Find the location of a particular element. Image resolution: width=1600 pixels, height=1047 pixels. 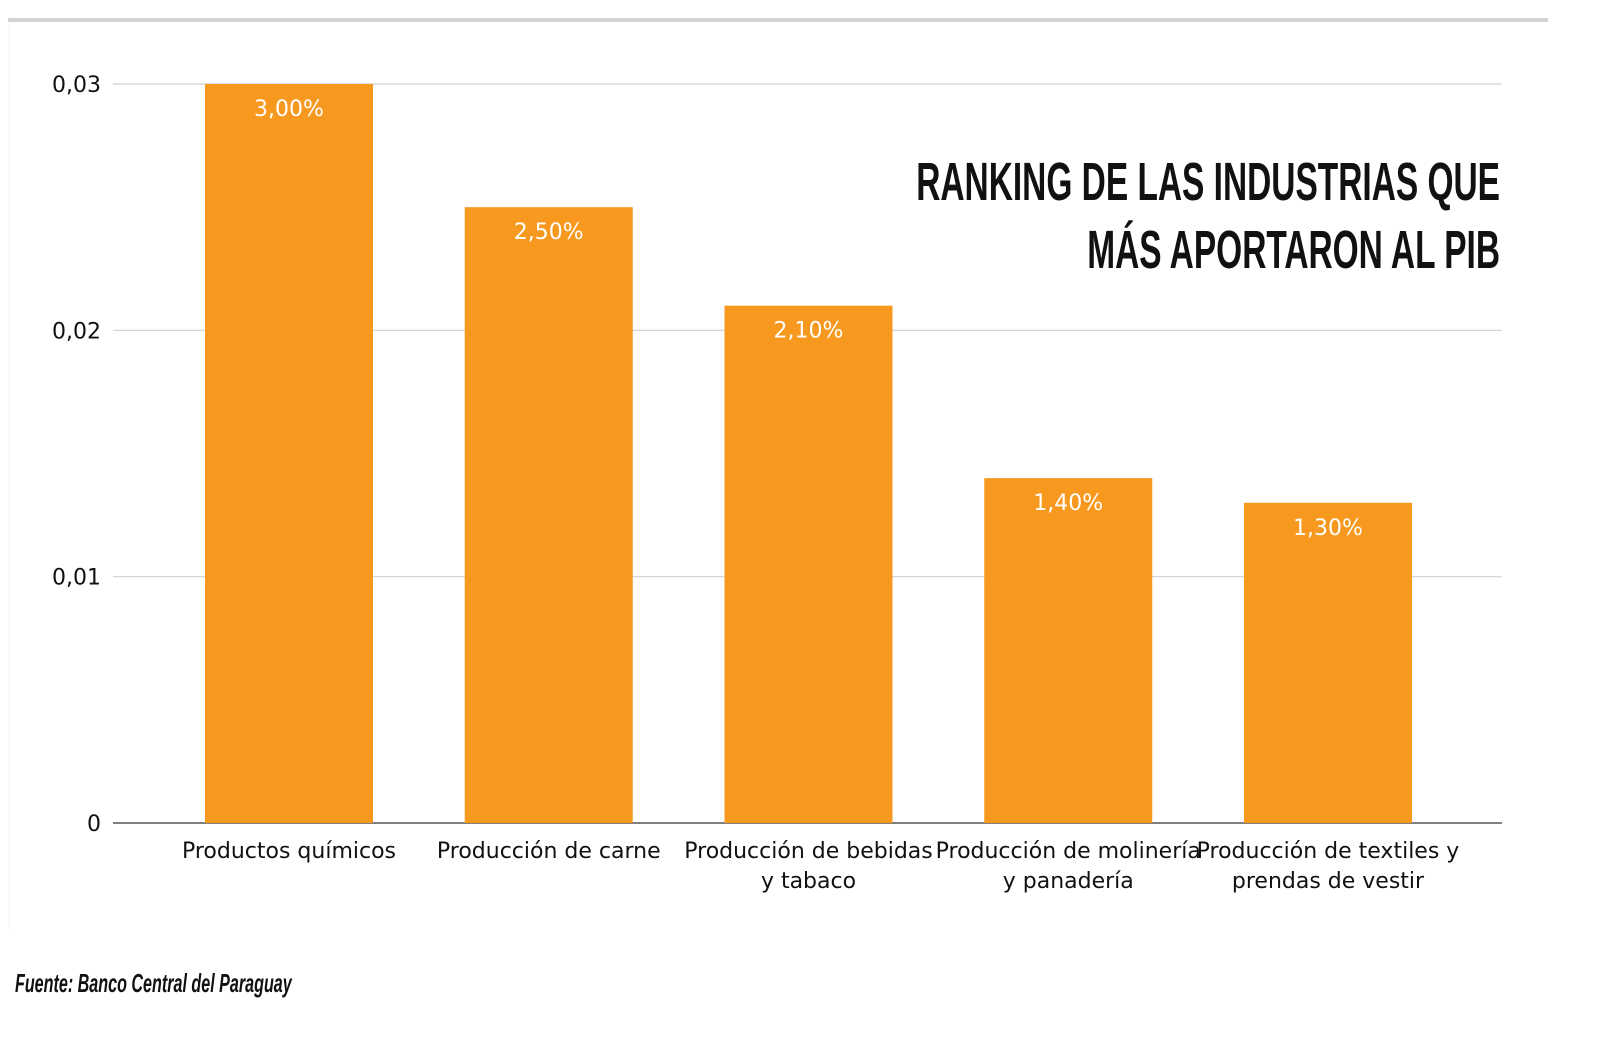

source-note: Fuente: Banco Central del Paraguay is located at coordinates (153, 983).